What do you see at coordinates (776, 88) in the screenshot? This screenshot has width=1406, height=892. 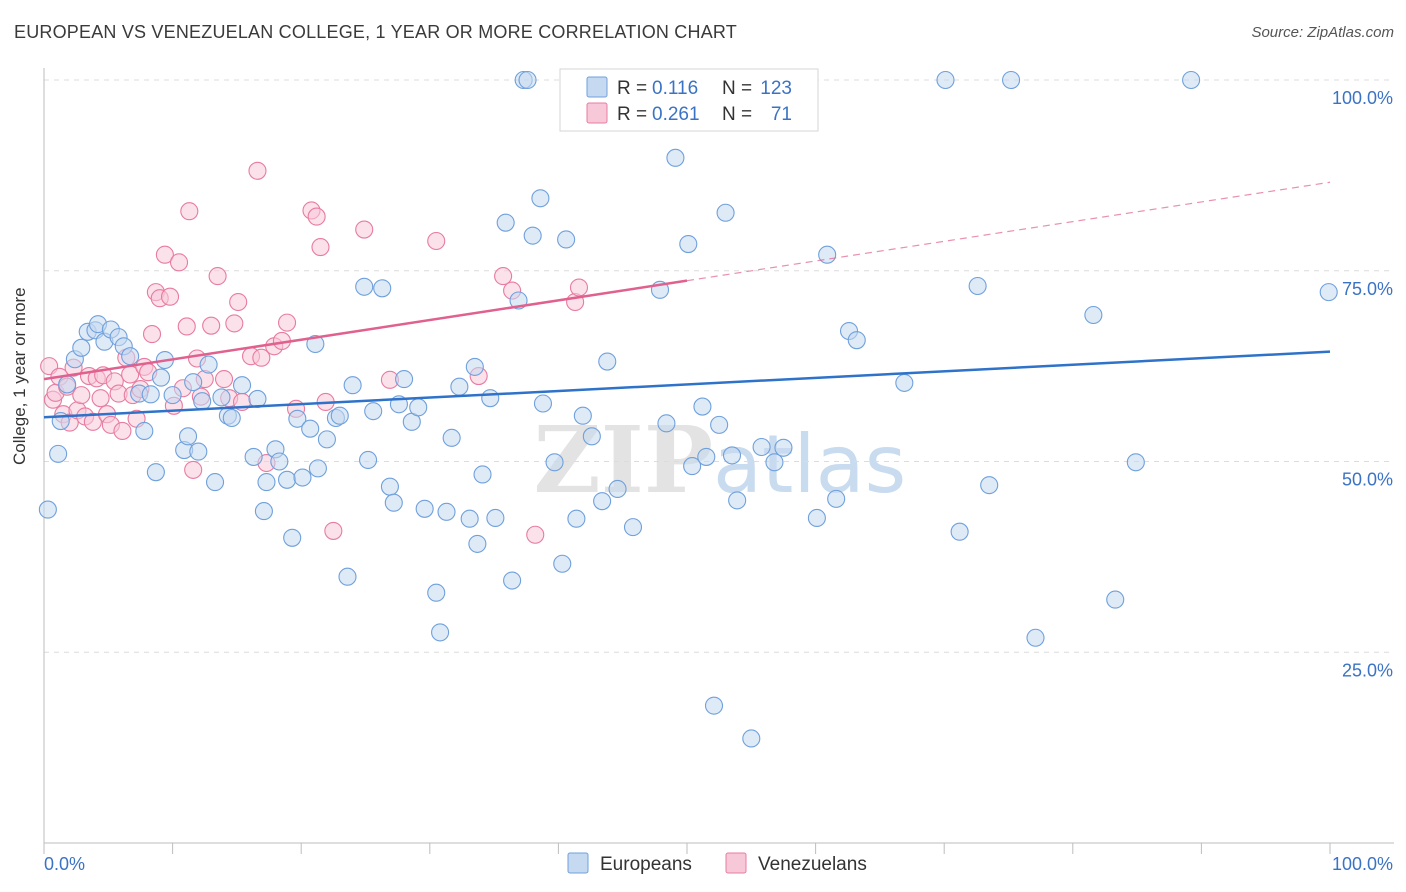 I see `legend-n-value: 123` at bounding box center [776, 88].